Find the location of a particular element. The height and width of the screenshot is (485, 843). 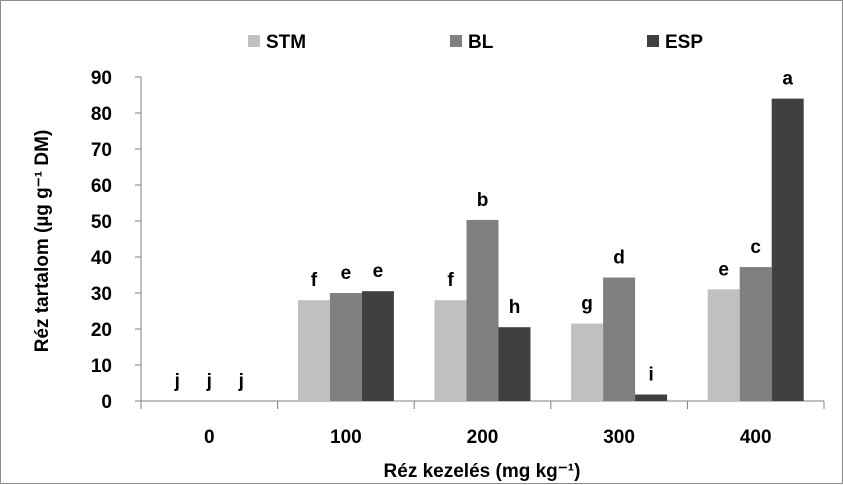

x-tick-label: 100 is located at coordinates (346, 437).